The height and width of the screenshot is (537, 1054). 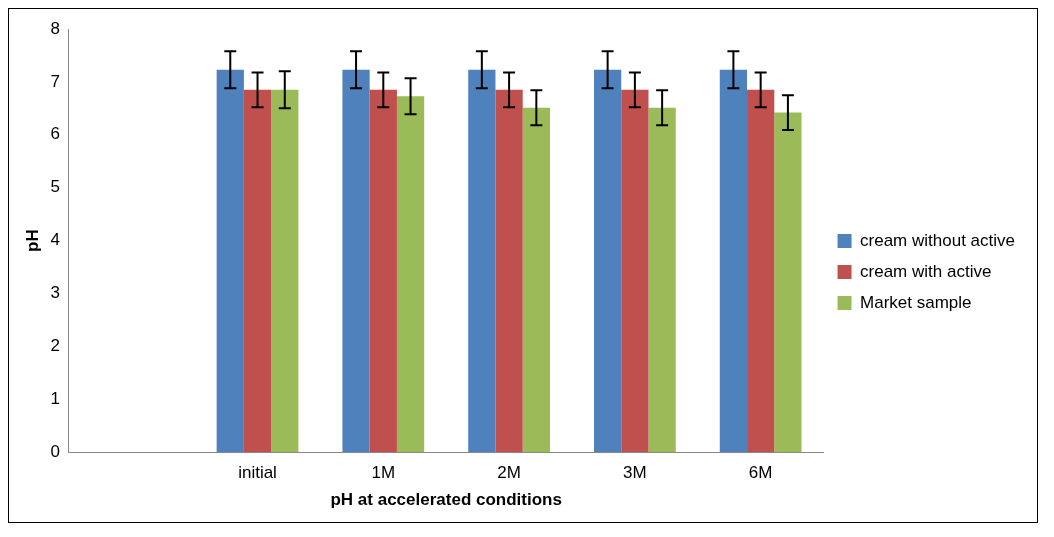 What do you see at coordinates (509, 473) in the screenshot?
I see `x-tick-label: 2M` at bounding box center [509, 473].